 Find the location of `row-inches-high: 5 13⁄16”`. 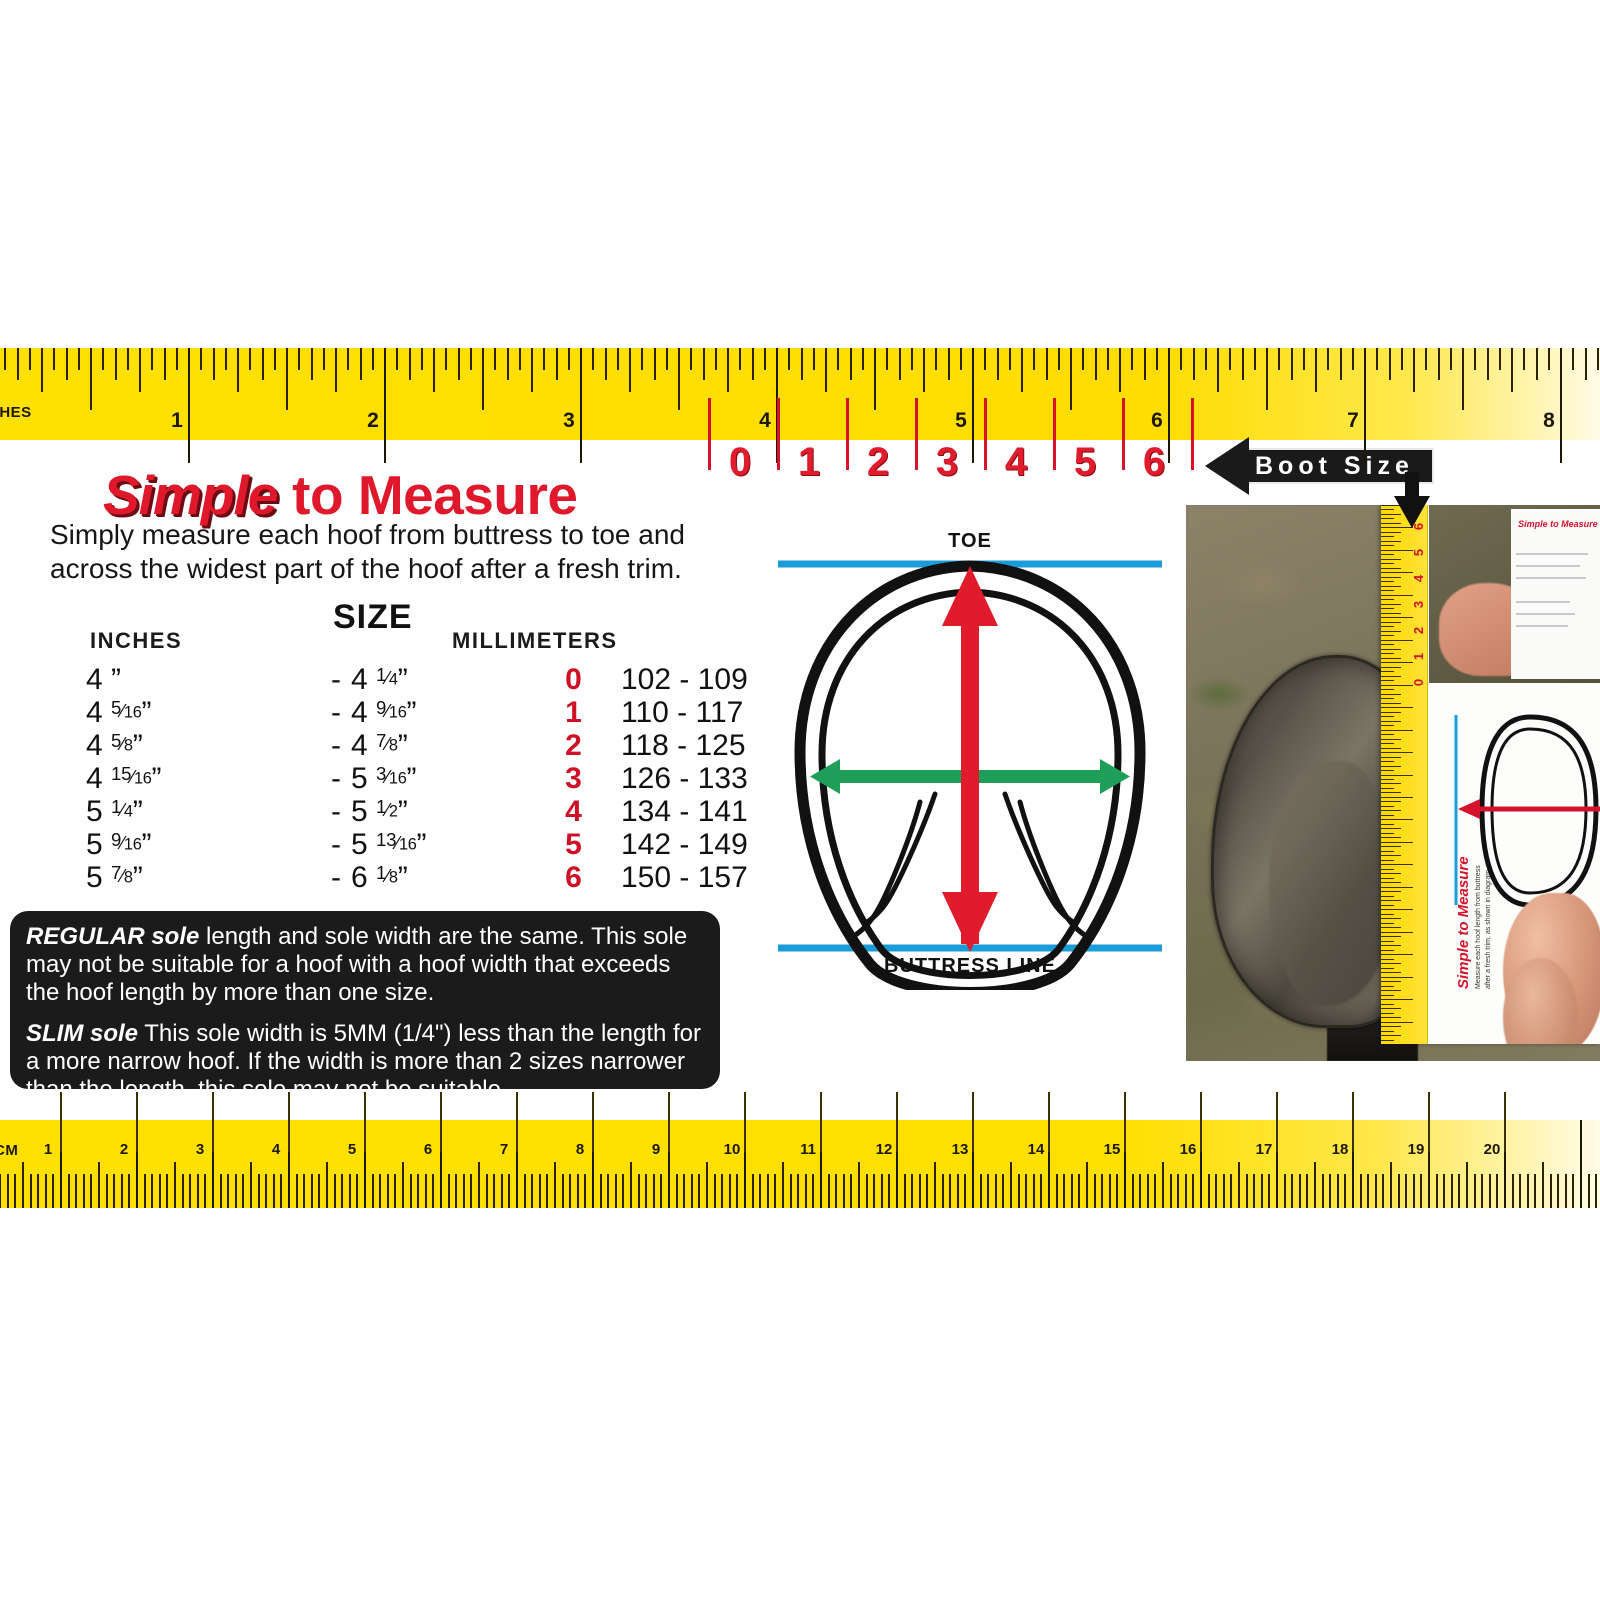

row-inches-high: 5 13⁄16” is located at coordinates (389, 844).